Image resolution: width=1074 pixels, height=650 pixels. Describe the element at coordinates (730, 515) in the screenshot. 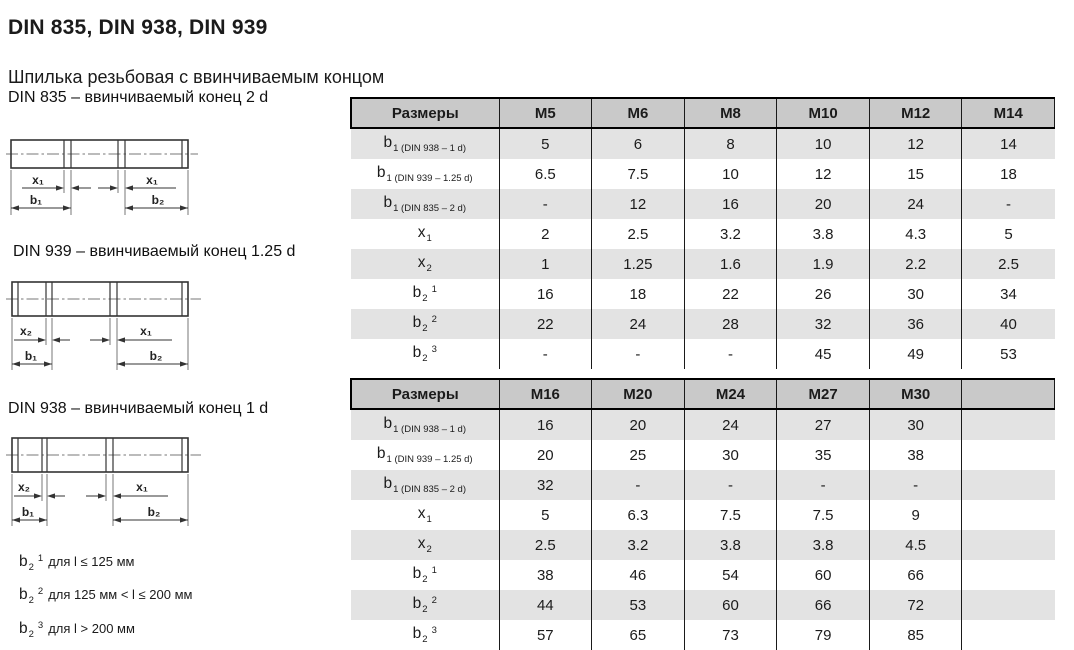

I see `value-cell: 7.5` at that location.